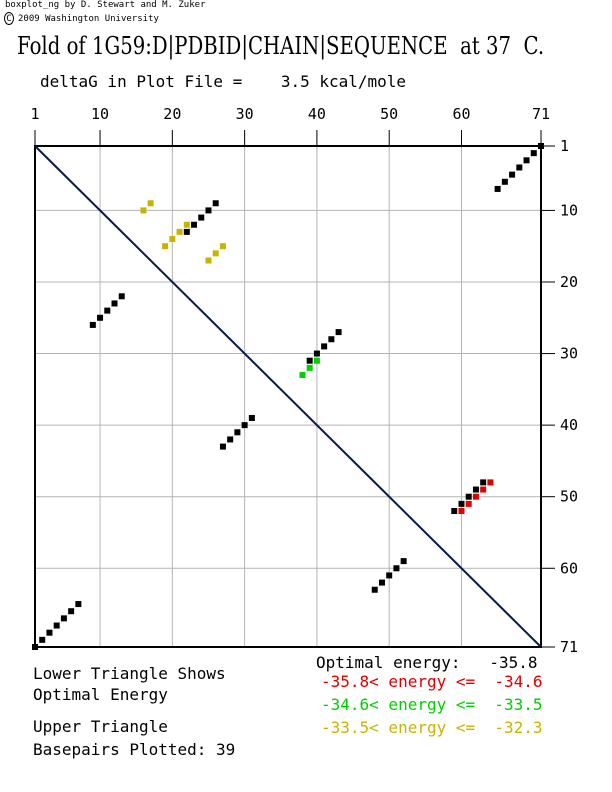 The width and height of the screenshot is (612, 792). I want to click on copyright-line: 2009 Washington University, so click(88, 19).